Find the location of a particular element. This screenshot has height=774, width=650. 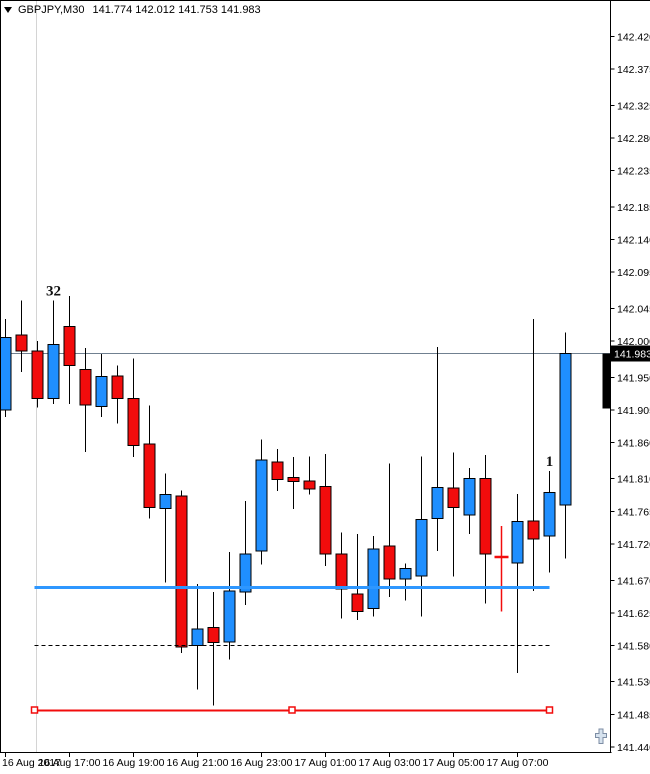

price-tick-label: 142.095 is located at coordinates (633, 273).